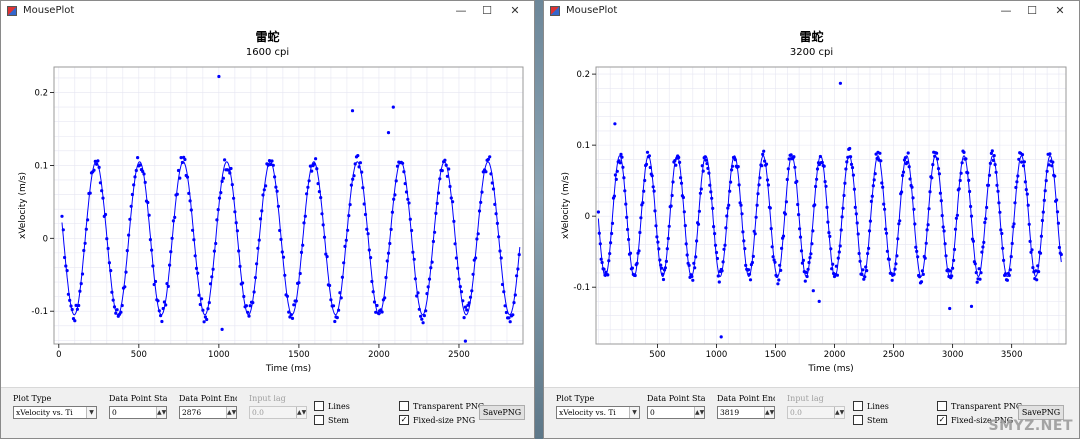 The width and height of the screenshot is (1080, 439). Describe the element at coordinates (1030, 426) in the screenshot. I see `watermark: SMYZ.NET` at that location.